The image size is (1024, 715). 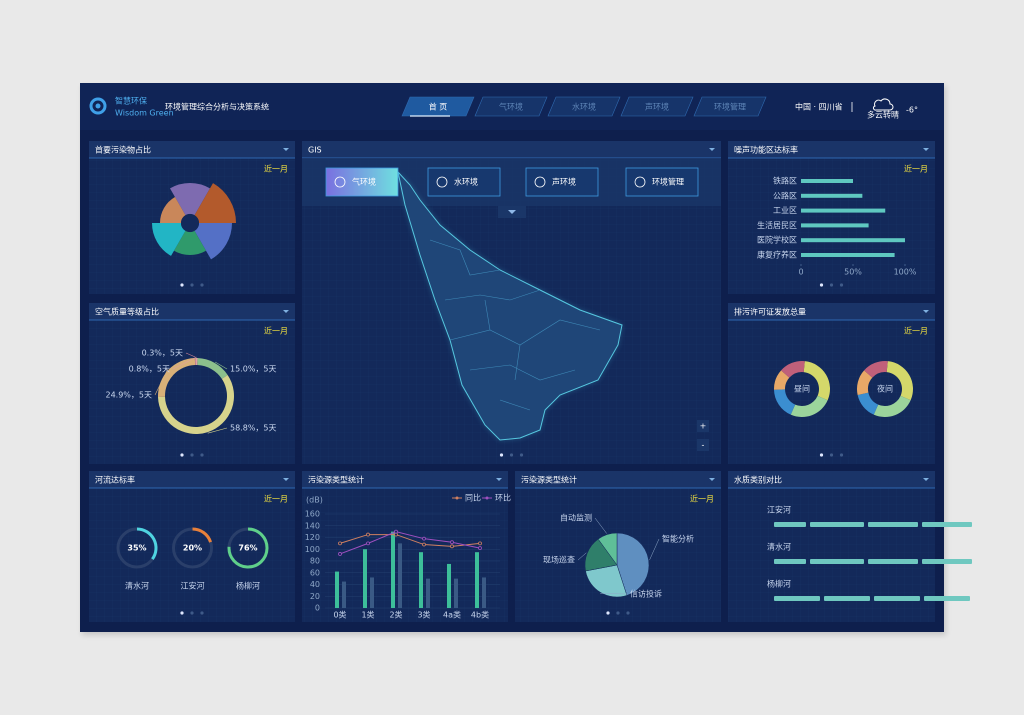 I want to click on gis-drop-arrow, so click(x=512, y=212).